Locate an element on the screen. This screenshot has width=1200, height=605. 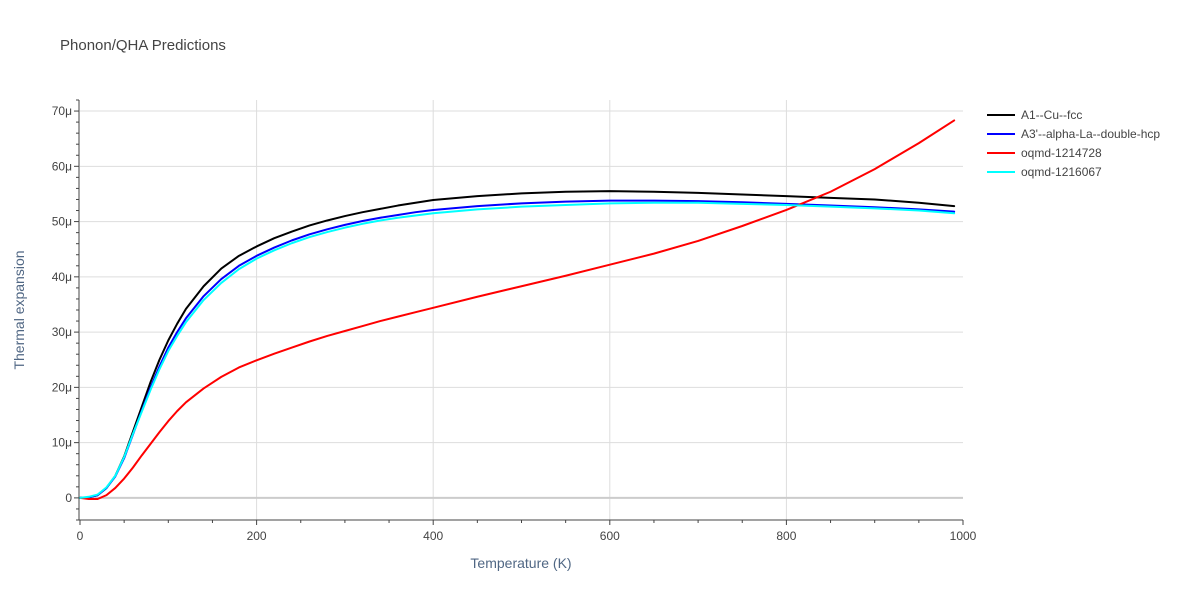
legend-label: oqmd-1216067 is located at coordinates (1061, 172).